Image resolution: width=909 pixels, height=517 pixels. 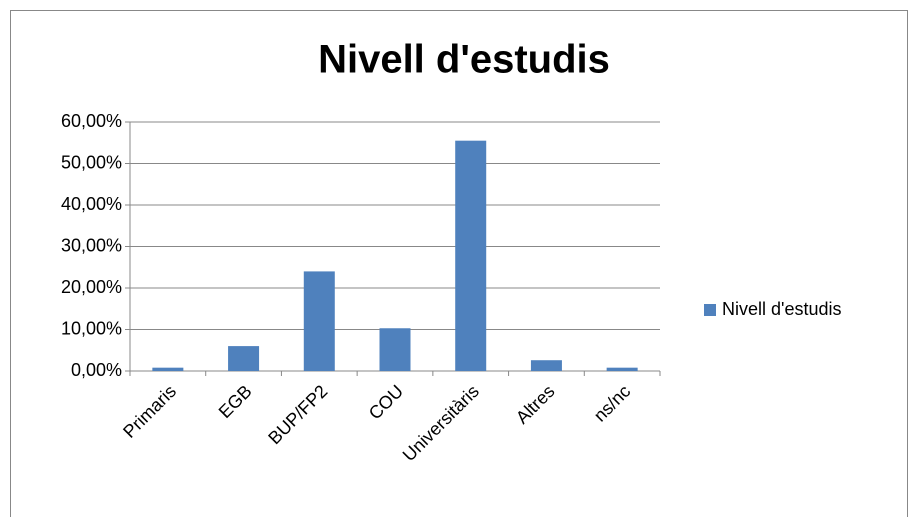 I want to click on legend-label: Nivell d'estudis, so click(x=782, y=309).